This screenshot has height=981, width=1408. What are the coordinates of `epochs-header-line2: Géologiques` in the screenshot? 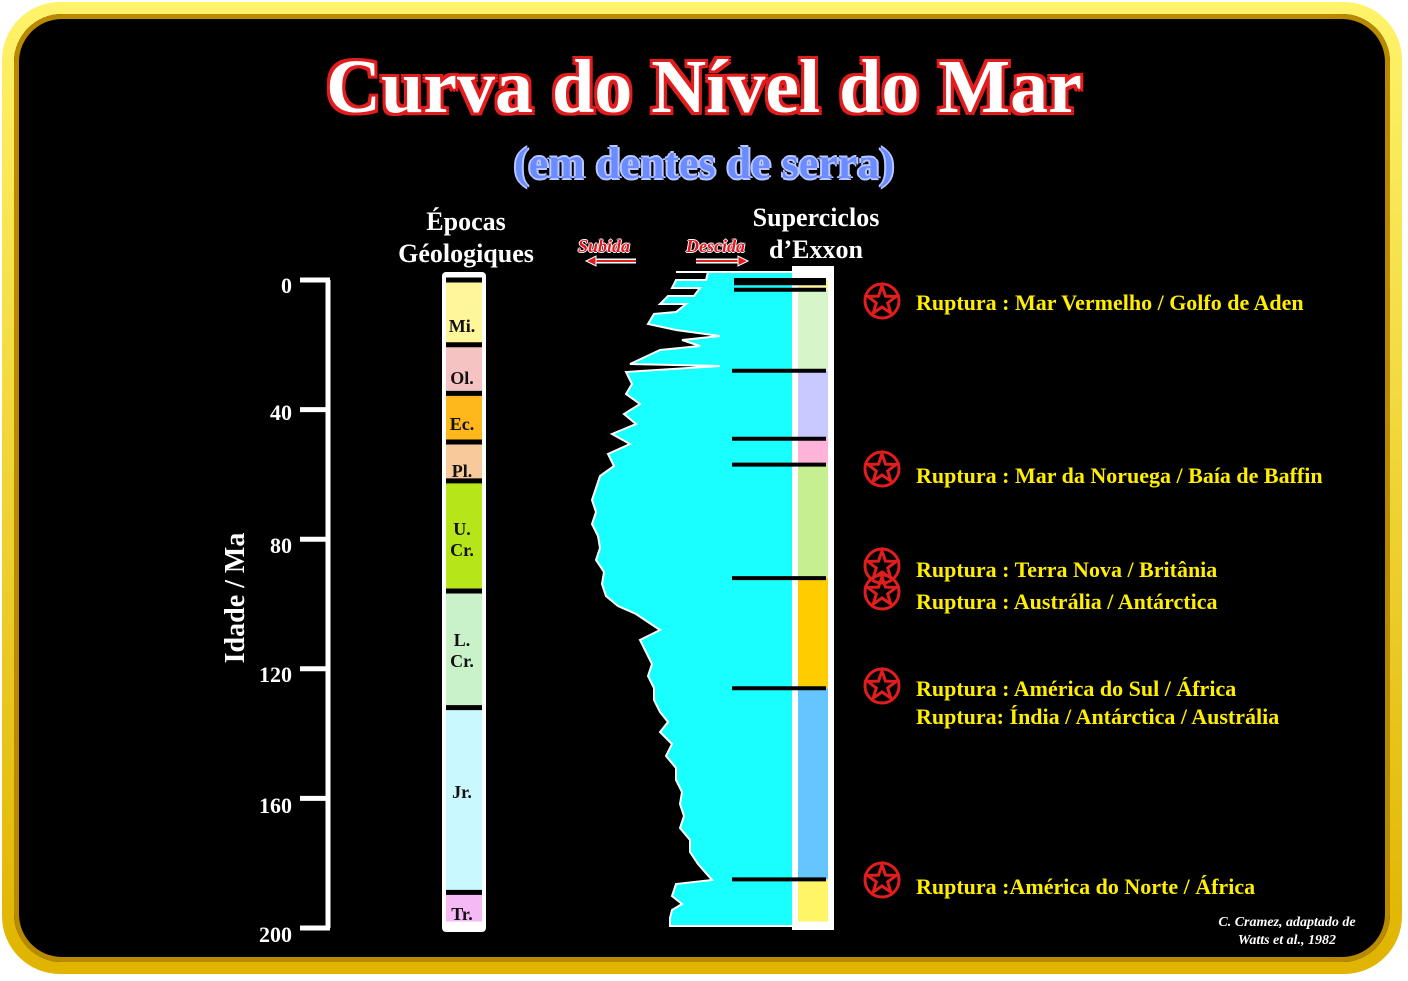 It's located at (466, 253).